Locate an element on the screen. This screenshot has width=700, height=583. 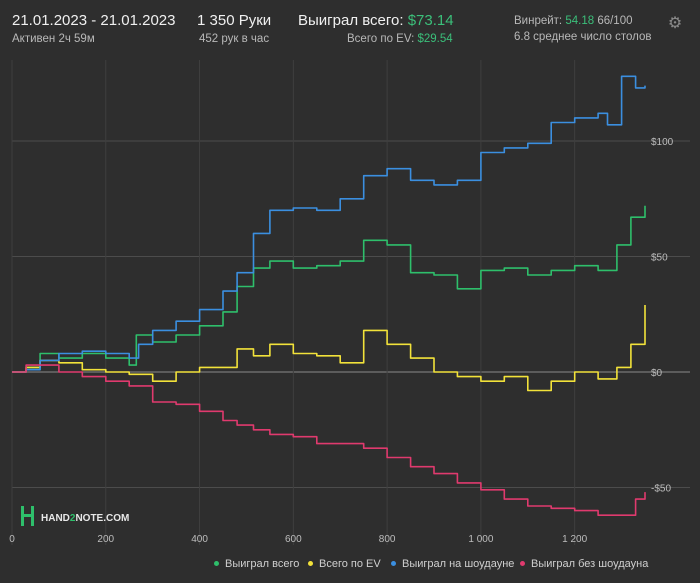
ev-total: Всего по EV: $29.54 is located at coordinates (400, 39).